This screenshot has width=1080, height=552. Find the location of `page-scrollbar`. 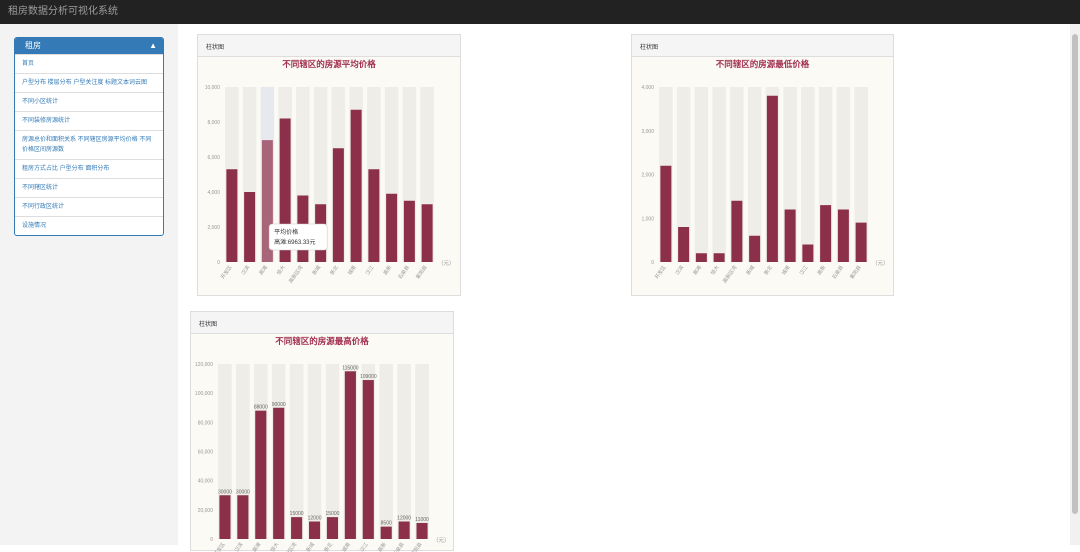

page-scrollbar is located at coordinates (1075, 284).